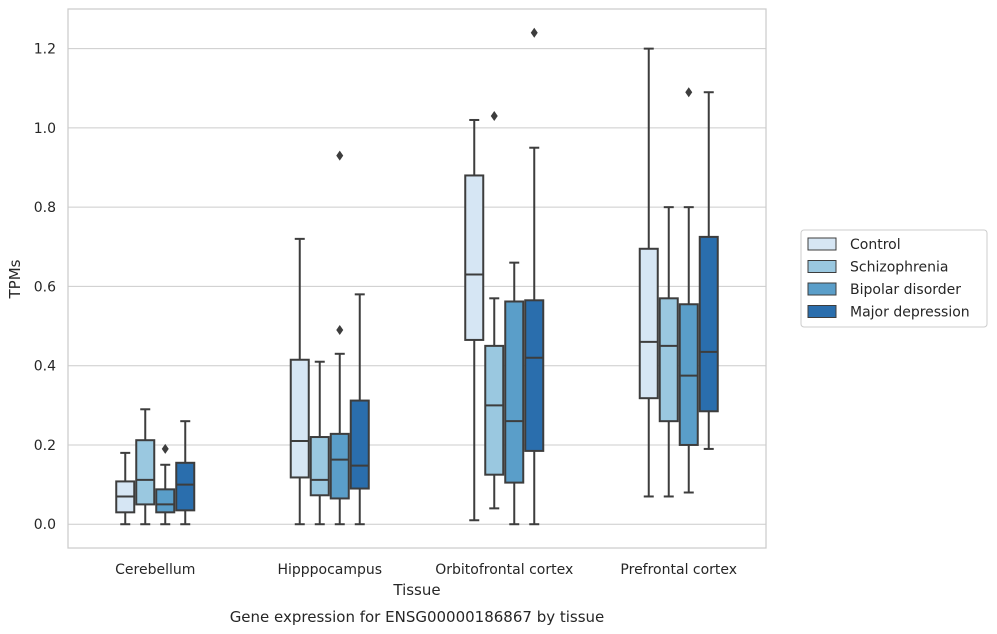 Image resolution: width=997 pixels, height=634 pixels. What do you see at coordinates (875, 245) in the screenshot?
I see `legend-label: Control` at bounding box center [875, 245].